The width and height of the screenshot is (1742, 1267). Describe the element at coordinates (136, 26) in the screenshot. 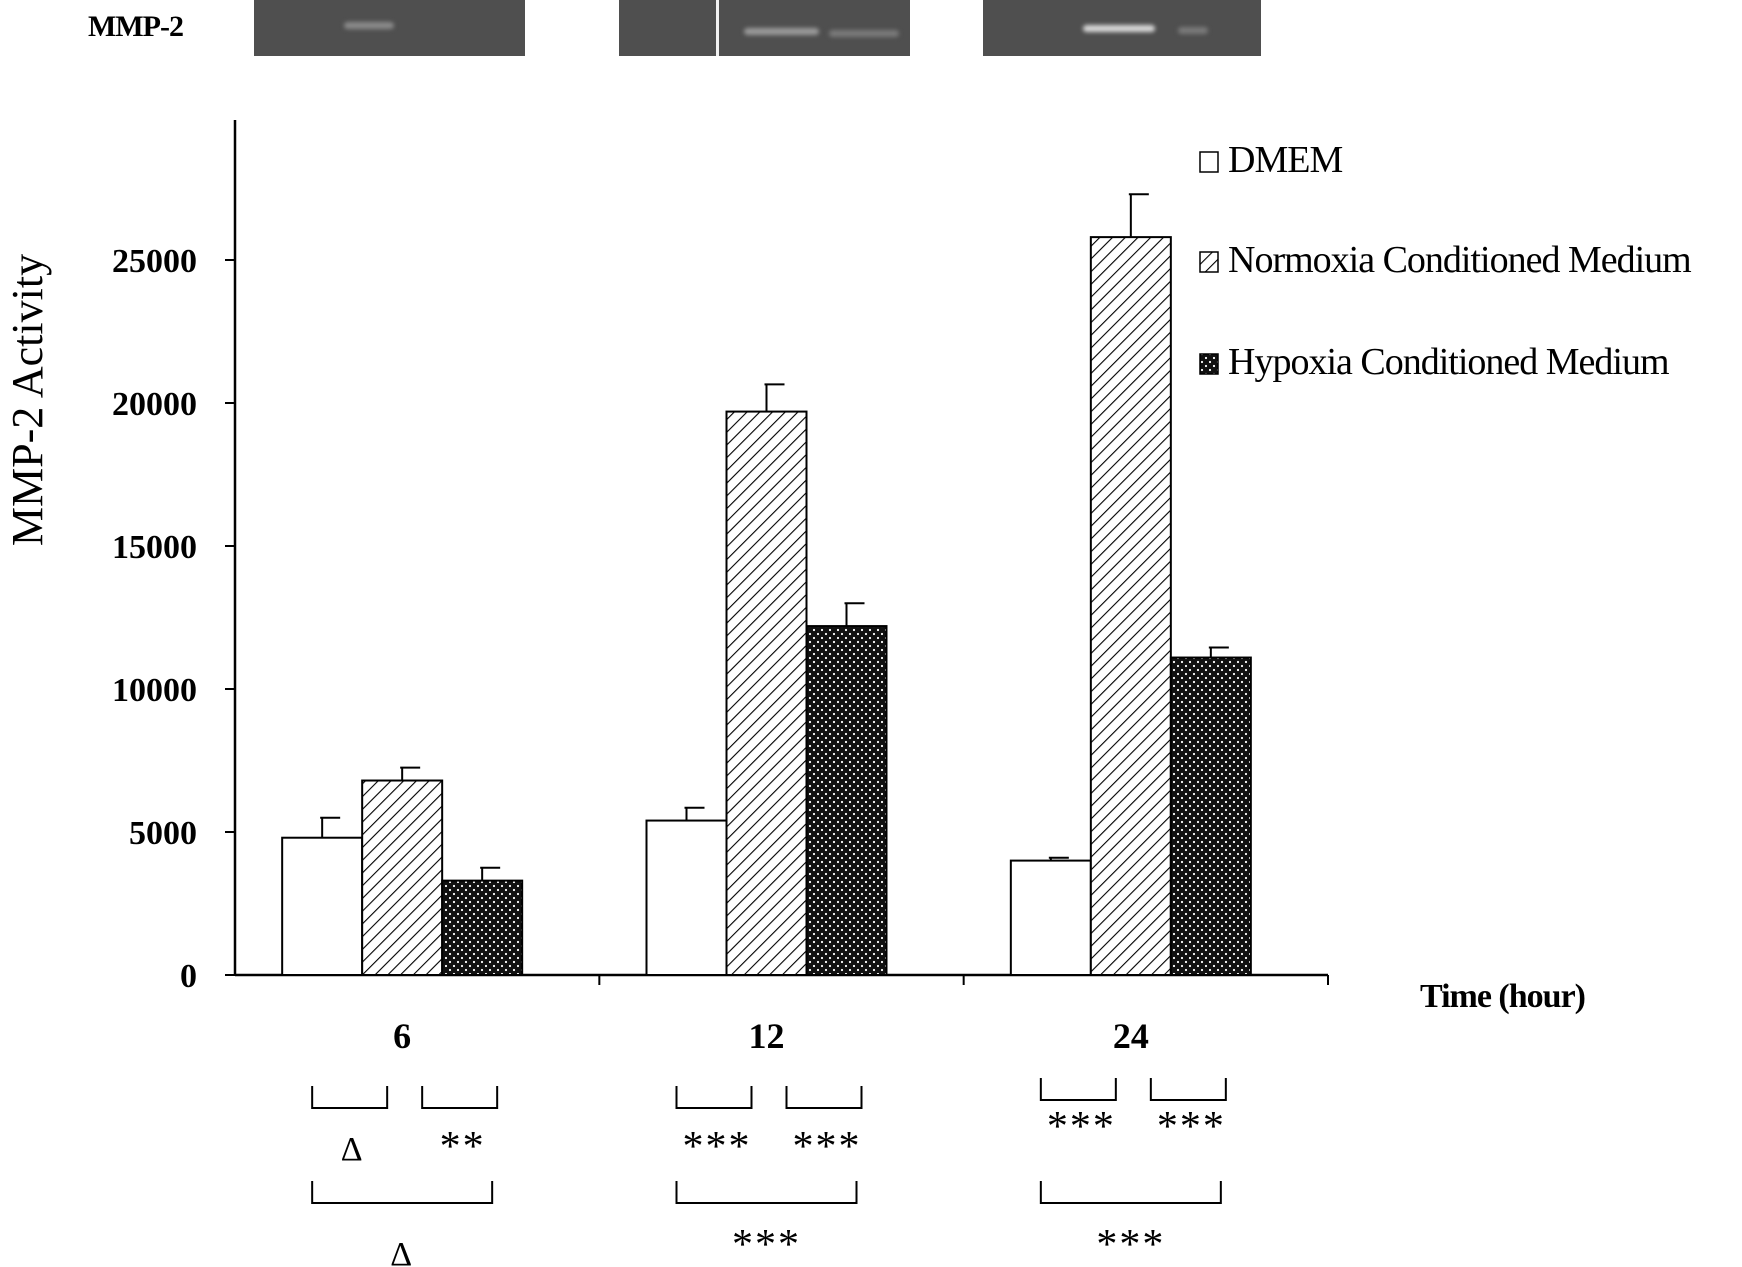

I see `blot-label: MMP-2` at that location.